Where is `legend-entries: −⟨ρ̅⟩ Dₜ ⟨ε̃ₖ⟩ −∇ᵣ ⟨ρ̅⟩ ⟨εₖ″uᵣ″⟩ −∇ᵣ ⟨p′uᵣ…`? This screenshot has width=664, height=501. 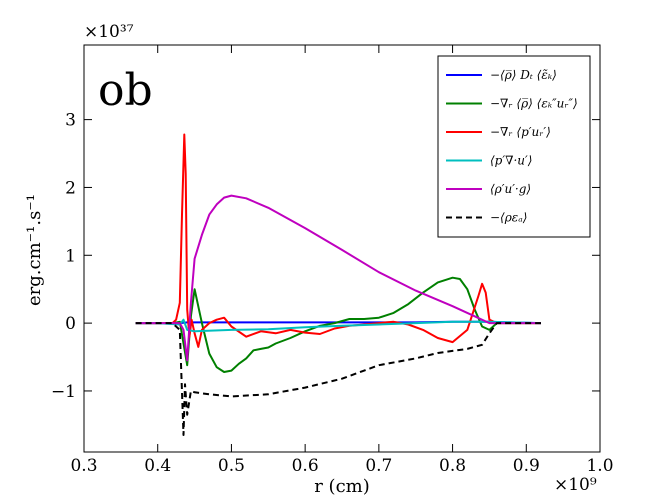
legend-entries: −⟨ρ̅⟩ Dₜ ⟨ε̃ₖ⟩ −∇ᵣ ⟨ρ̅⟩ ⟨εₖ″uᵣ″⟩ −∇ᵣ ⟨p′uᵣ… is located at coordinates (512, 146).